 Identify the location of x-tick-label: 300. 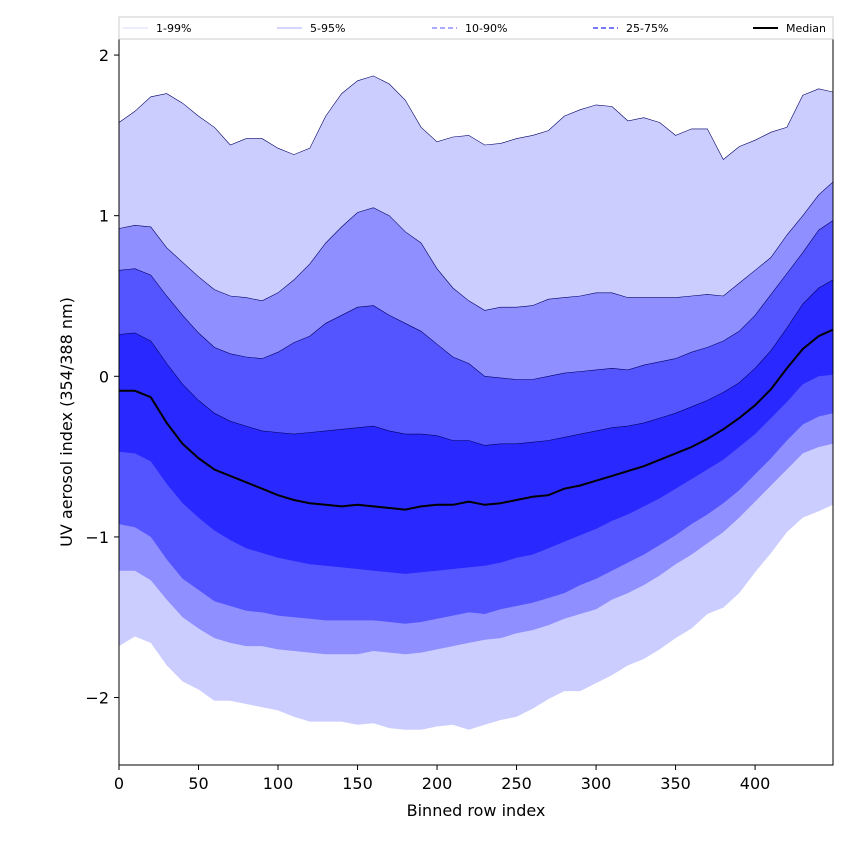
(596, 783).